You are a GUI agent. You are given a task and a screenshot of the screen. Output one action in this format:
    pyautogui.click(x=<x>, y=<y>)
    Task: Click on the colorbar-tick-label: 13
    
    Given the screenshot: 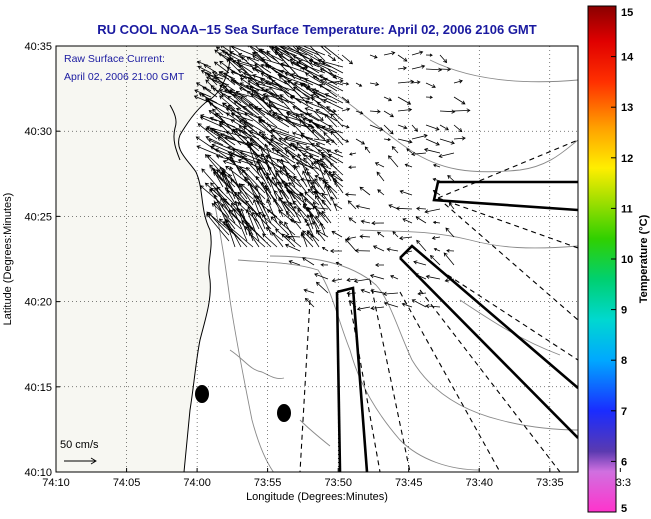 What is the action you would take?
    pyautogui.click(x=627, y=108)
    